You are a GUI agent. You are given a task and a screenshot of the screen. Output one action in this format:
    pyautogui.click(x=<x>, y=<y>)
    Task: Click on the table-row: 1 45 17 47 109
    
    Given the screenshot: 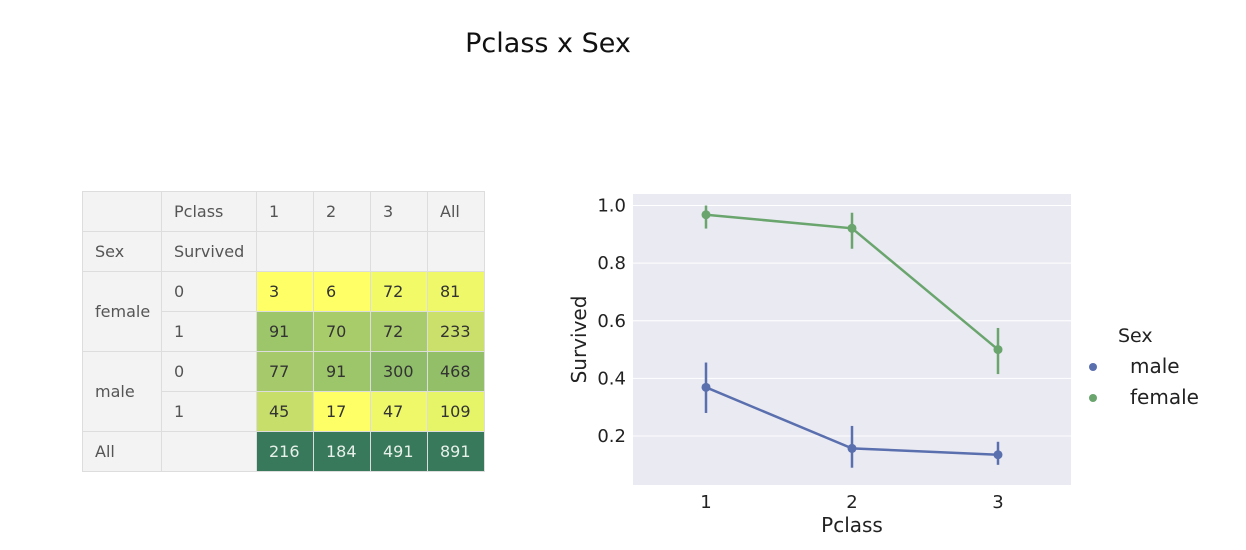 What is the action you would take?
    pyautogui.click(x=284, y=411)
    